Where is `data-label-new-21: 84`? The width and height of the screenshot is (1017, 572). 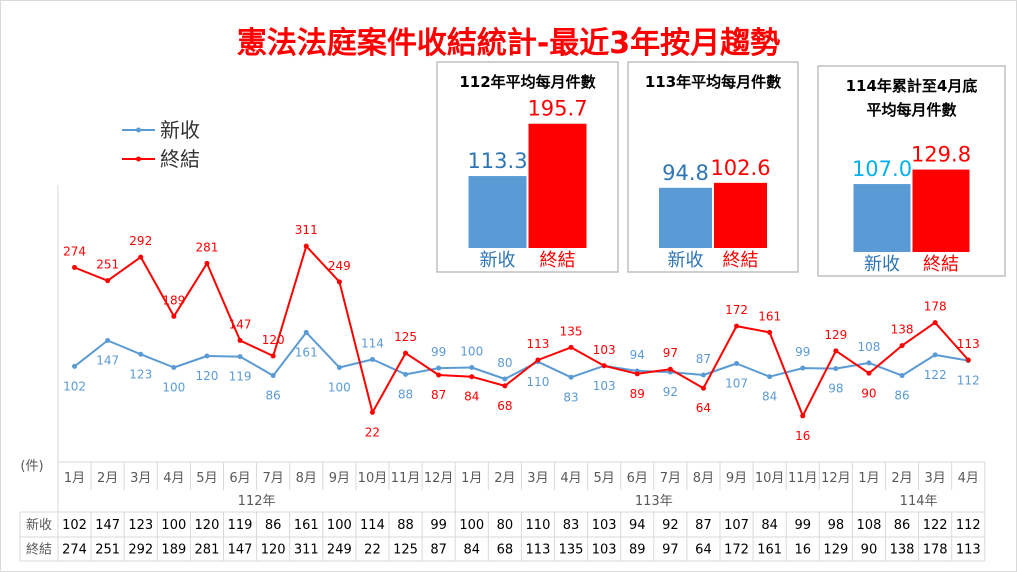
data-label-new-21: 84 is located at coordinates (769, 397).